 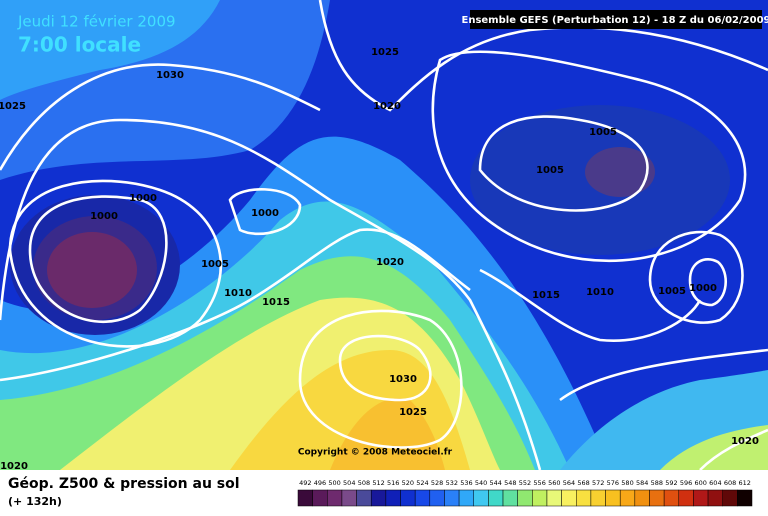 I want to click on scale-label: 584, so click(x=642, y=483).